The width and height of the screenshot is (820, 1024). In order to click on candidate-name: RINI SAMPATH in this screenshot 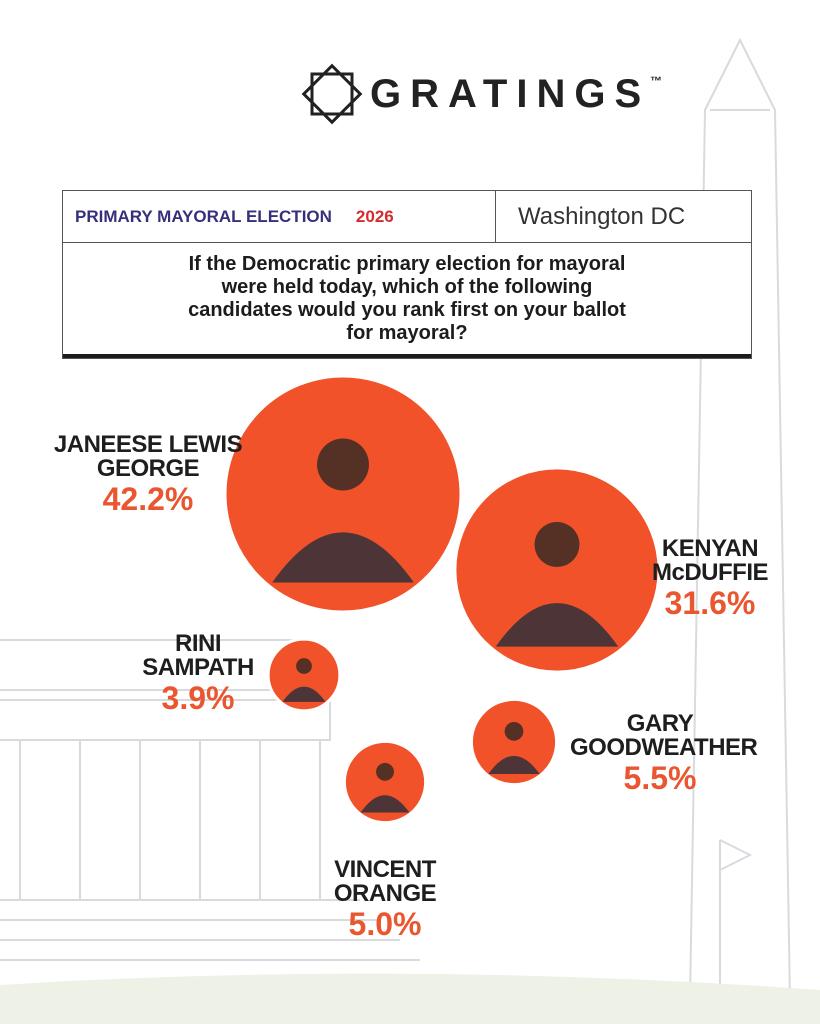, I will do `click(198, 655)`.